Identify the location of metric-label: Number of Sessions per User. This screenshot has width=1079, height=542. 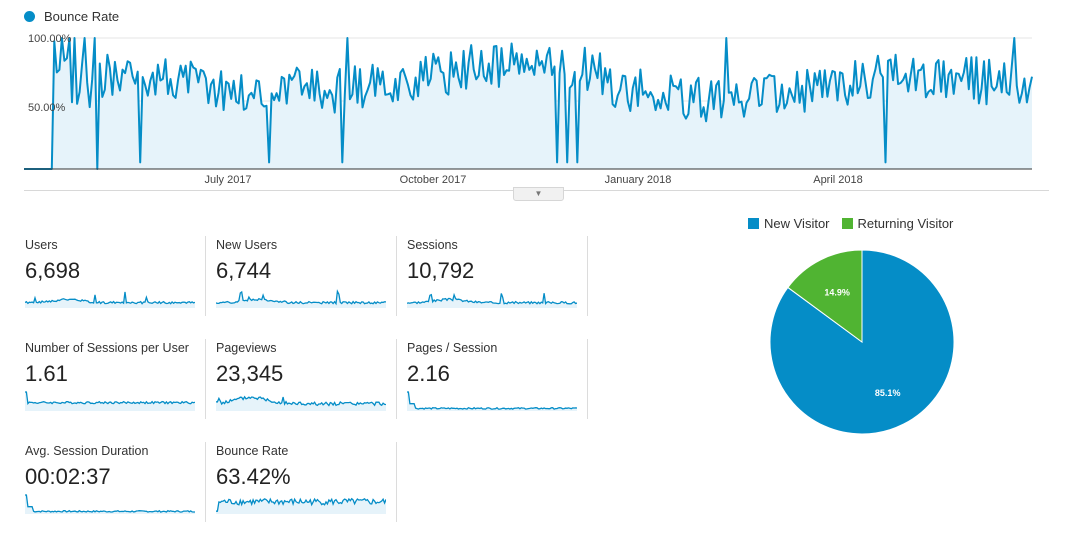
(107, 348).